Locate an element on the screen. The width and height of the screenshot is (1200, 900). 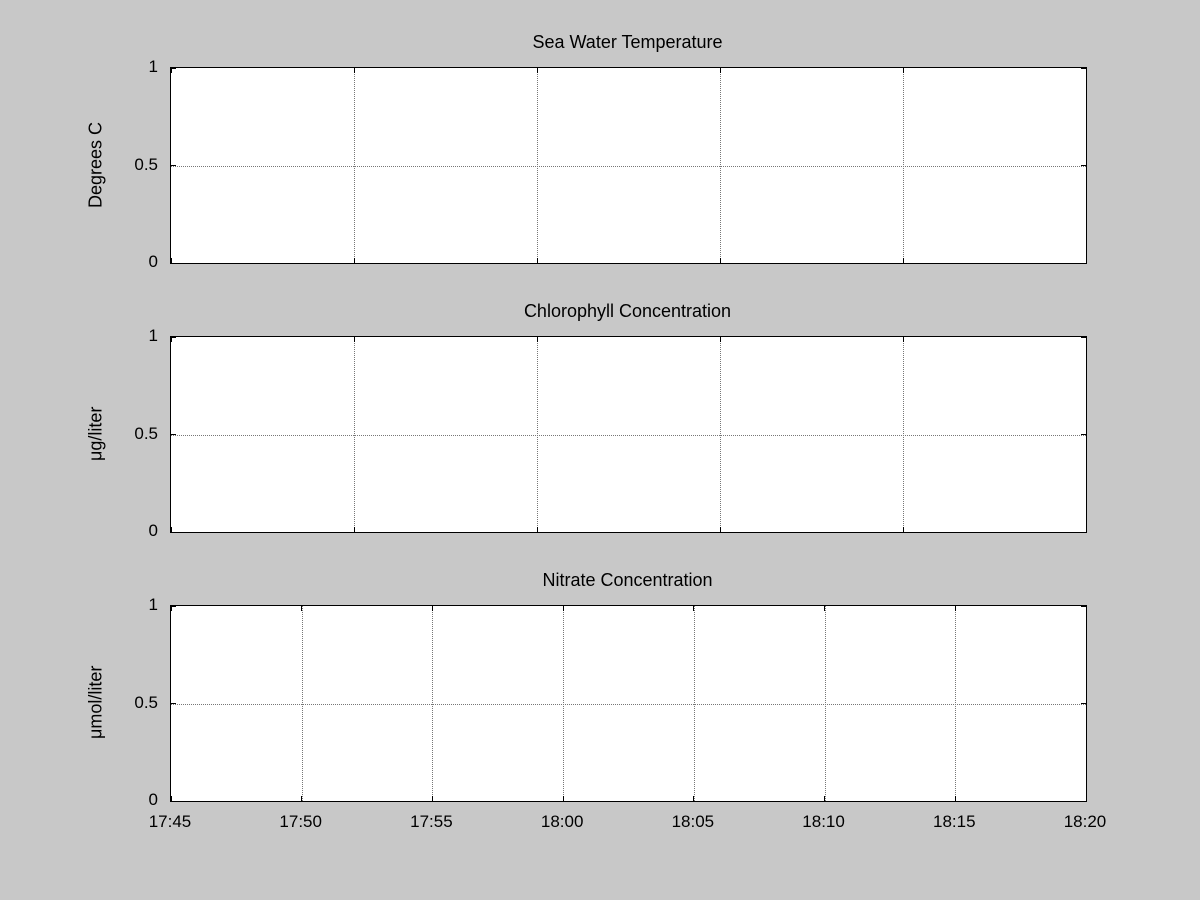
chart-title: Nitrate Concentration is located at coordinates (627, 580).